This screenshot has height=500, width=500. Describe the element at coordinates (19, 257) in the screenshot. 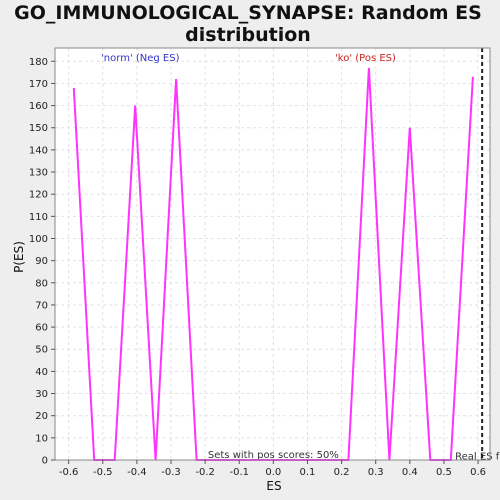

I see `y-axis-label: P(ES)` at that location.